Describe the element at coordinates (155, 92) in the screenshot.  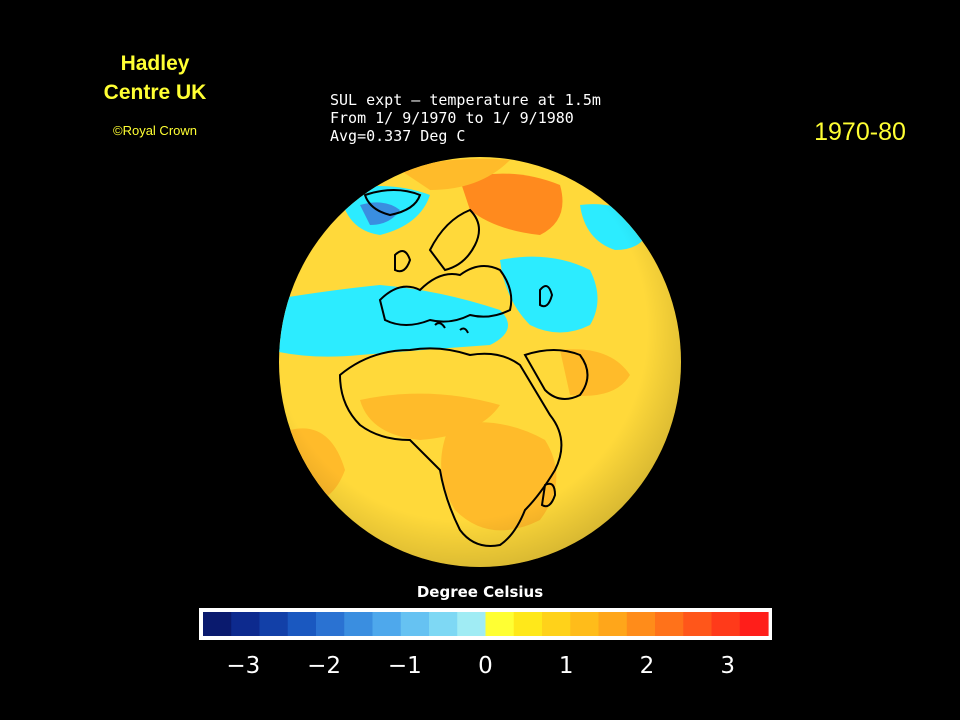
I see `credit-title-line2: Centre UK` at that location.